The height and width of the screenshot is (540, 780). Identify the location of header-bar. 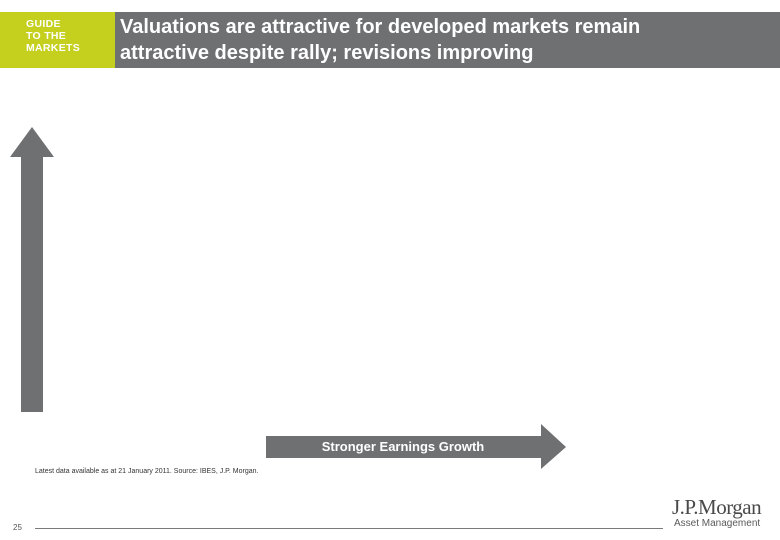
(390, 40).